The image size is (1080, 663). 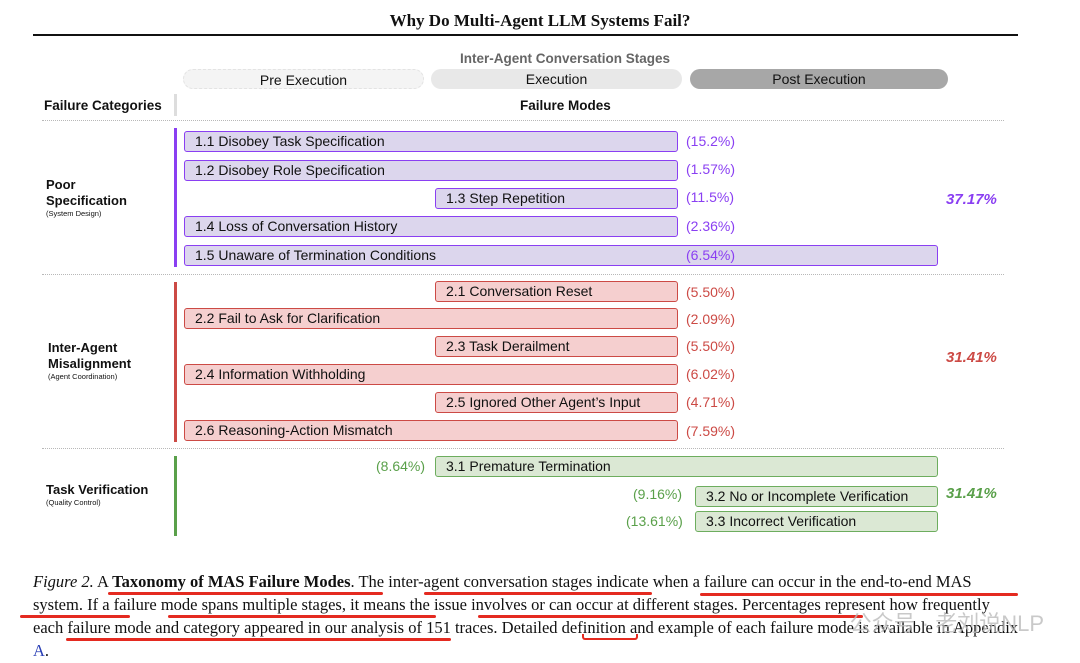 I want to click on category-bar-task-verification, so click(x=175, y=496).